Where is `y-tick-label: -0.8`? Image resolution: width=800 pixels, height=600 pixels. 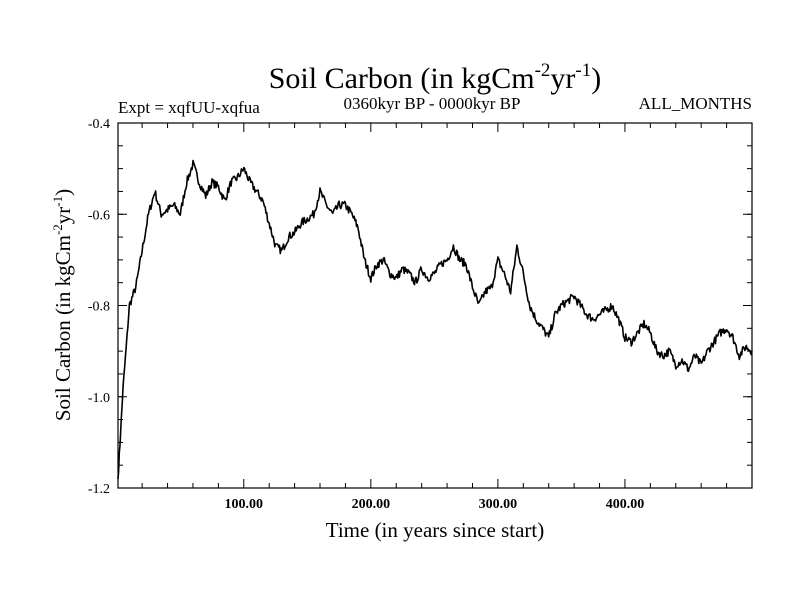 y-tick-label: -0.8 is located at coordinates (99, 307).